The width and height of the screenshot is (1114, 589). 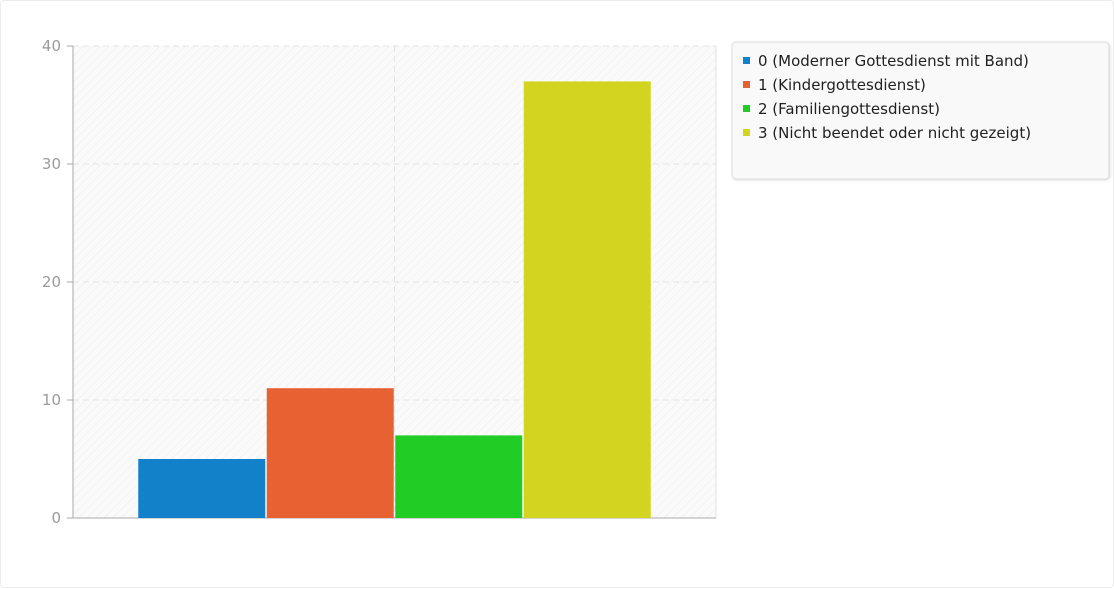 I want to click on y-tick-label: 10, so click(x=51, y=400).